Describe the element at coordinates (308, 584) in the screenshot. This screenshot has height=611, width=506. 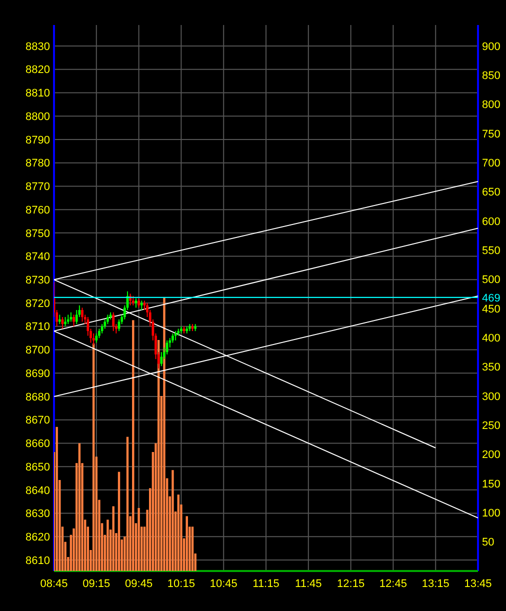
I see `x-tick-label: 11:45` at that location.